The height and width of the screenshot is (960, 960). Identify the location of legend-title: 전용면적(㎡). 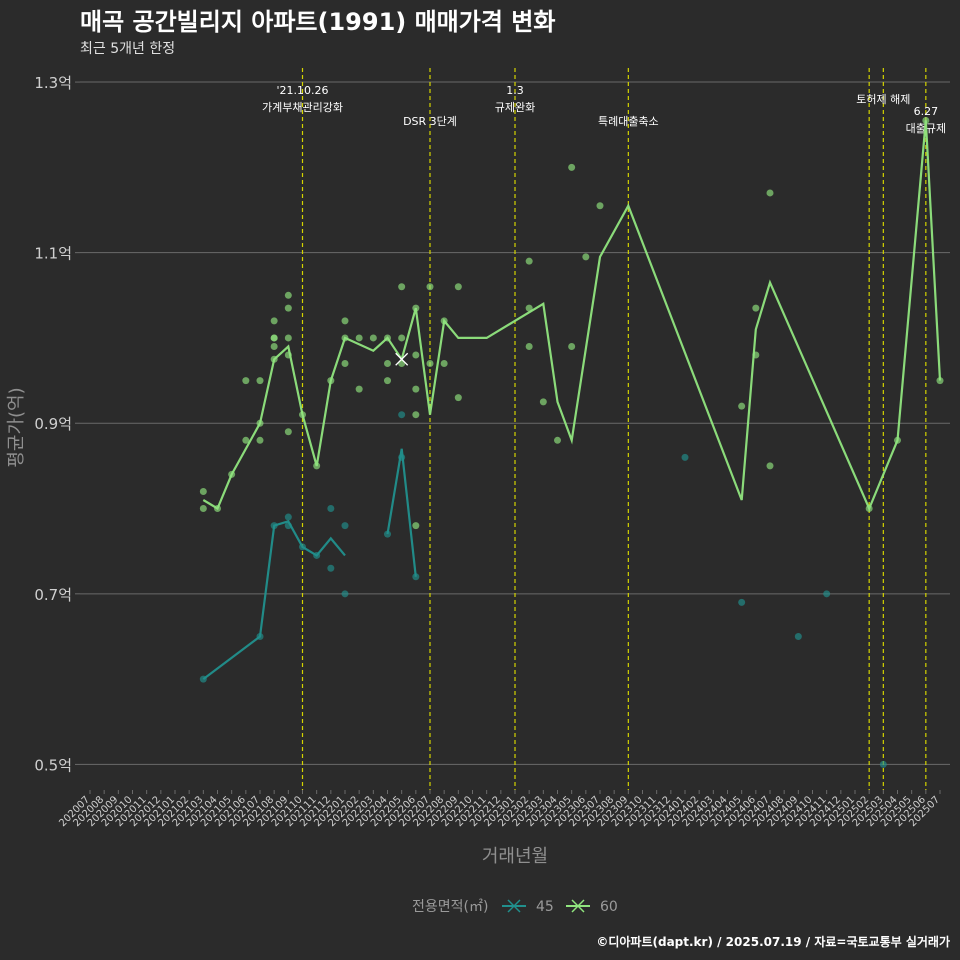
(450, 907).